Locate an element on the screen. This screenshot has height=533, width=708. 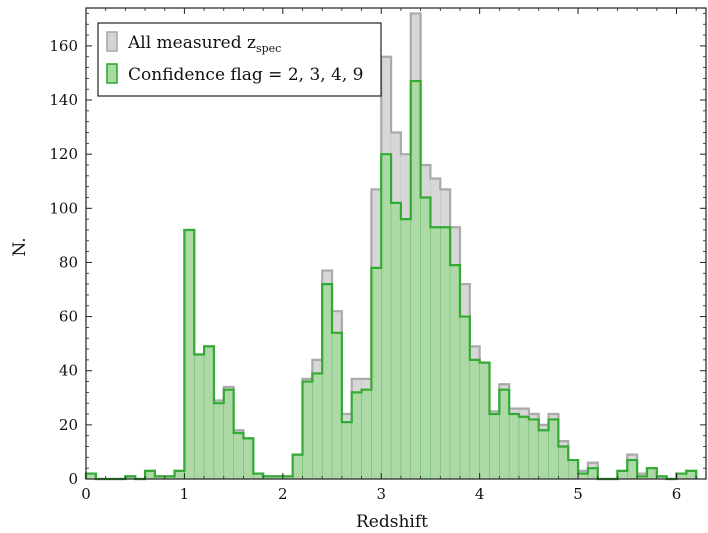
y-tick-label: 120 is located at coordinates (63, 154).